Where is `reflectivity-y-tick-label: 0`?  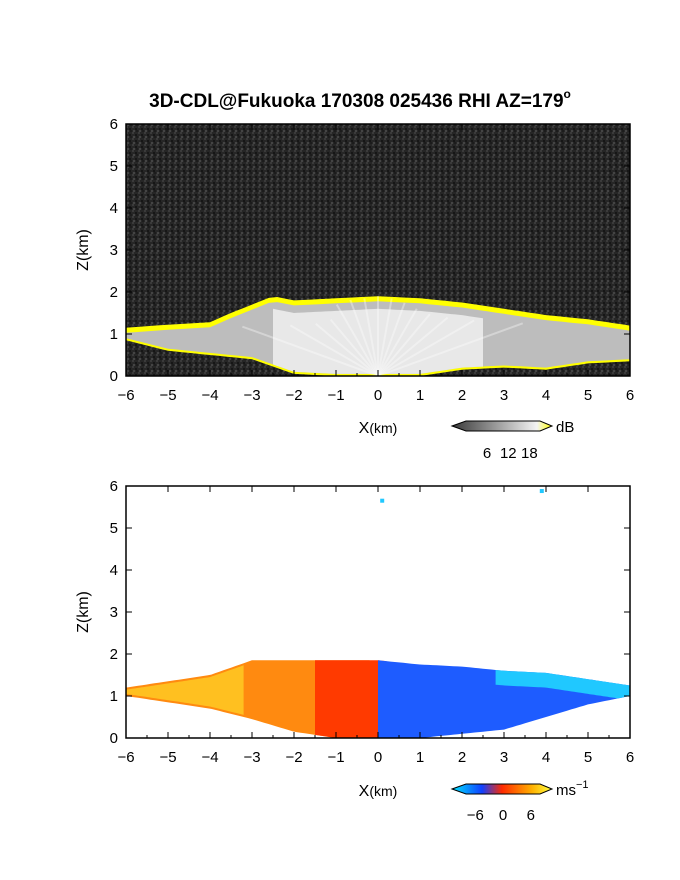 reflectivity-y-tick-label: 0 is located at coordinates (114, 376).